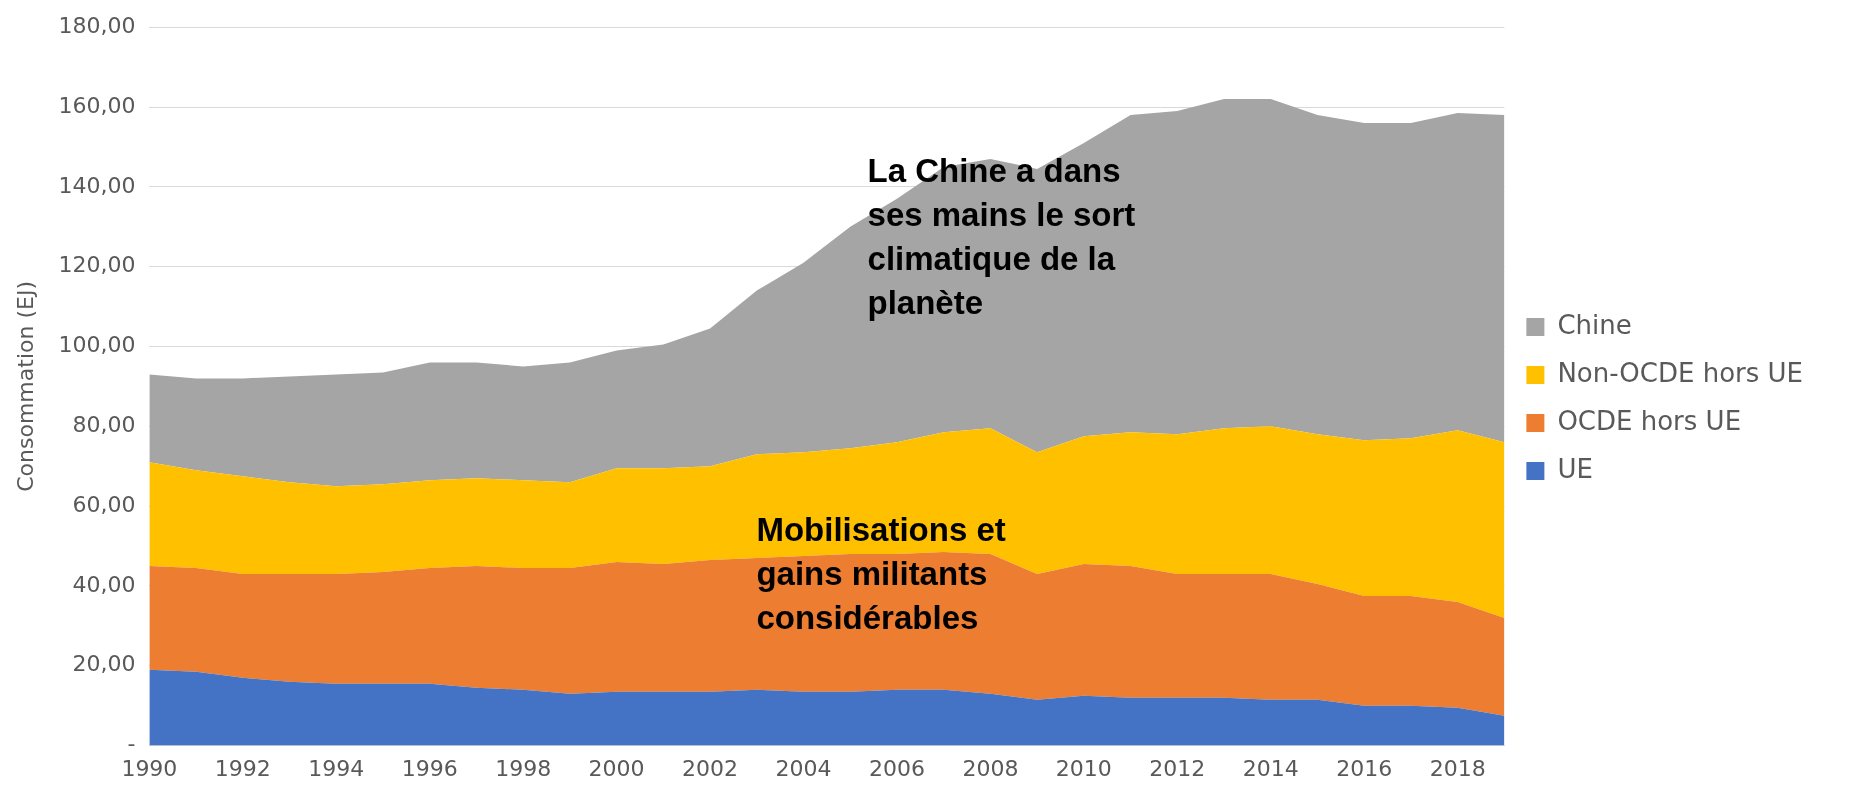 This screenshot has height=796, width=1873. Describe the element at coordinates (131, 744) in the screenshot. I see `y-tick-label: -` at that location.